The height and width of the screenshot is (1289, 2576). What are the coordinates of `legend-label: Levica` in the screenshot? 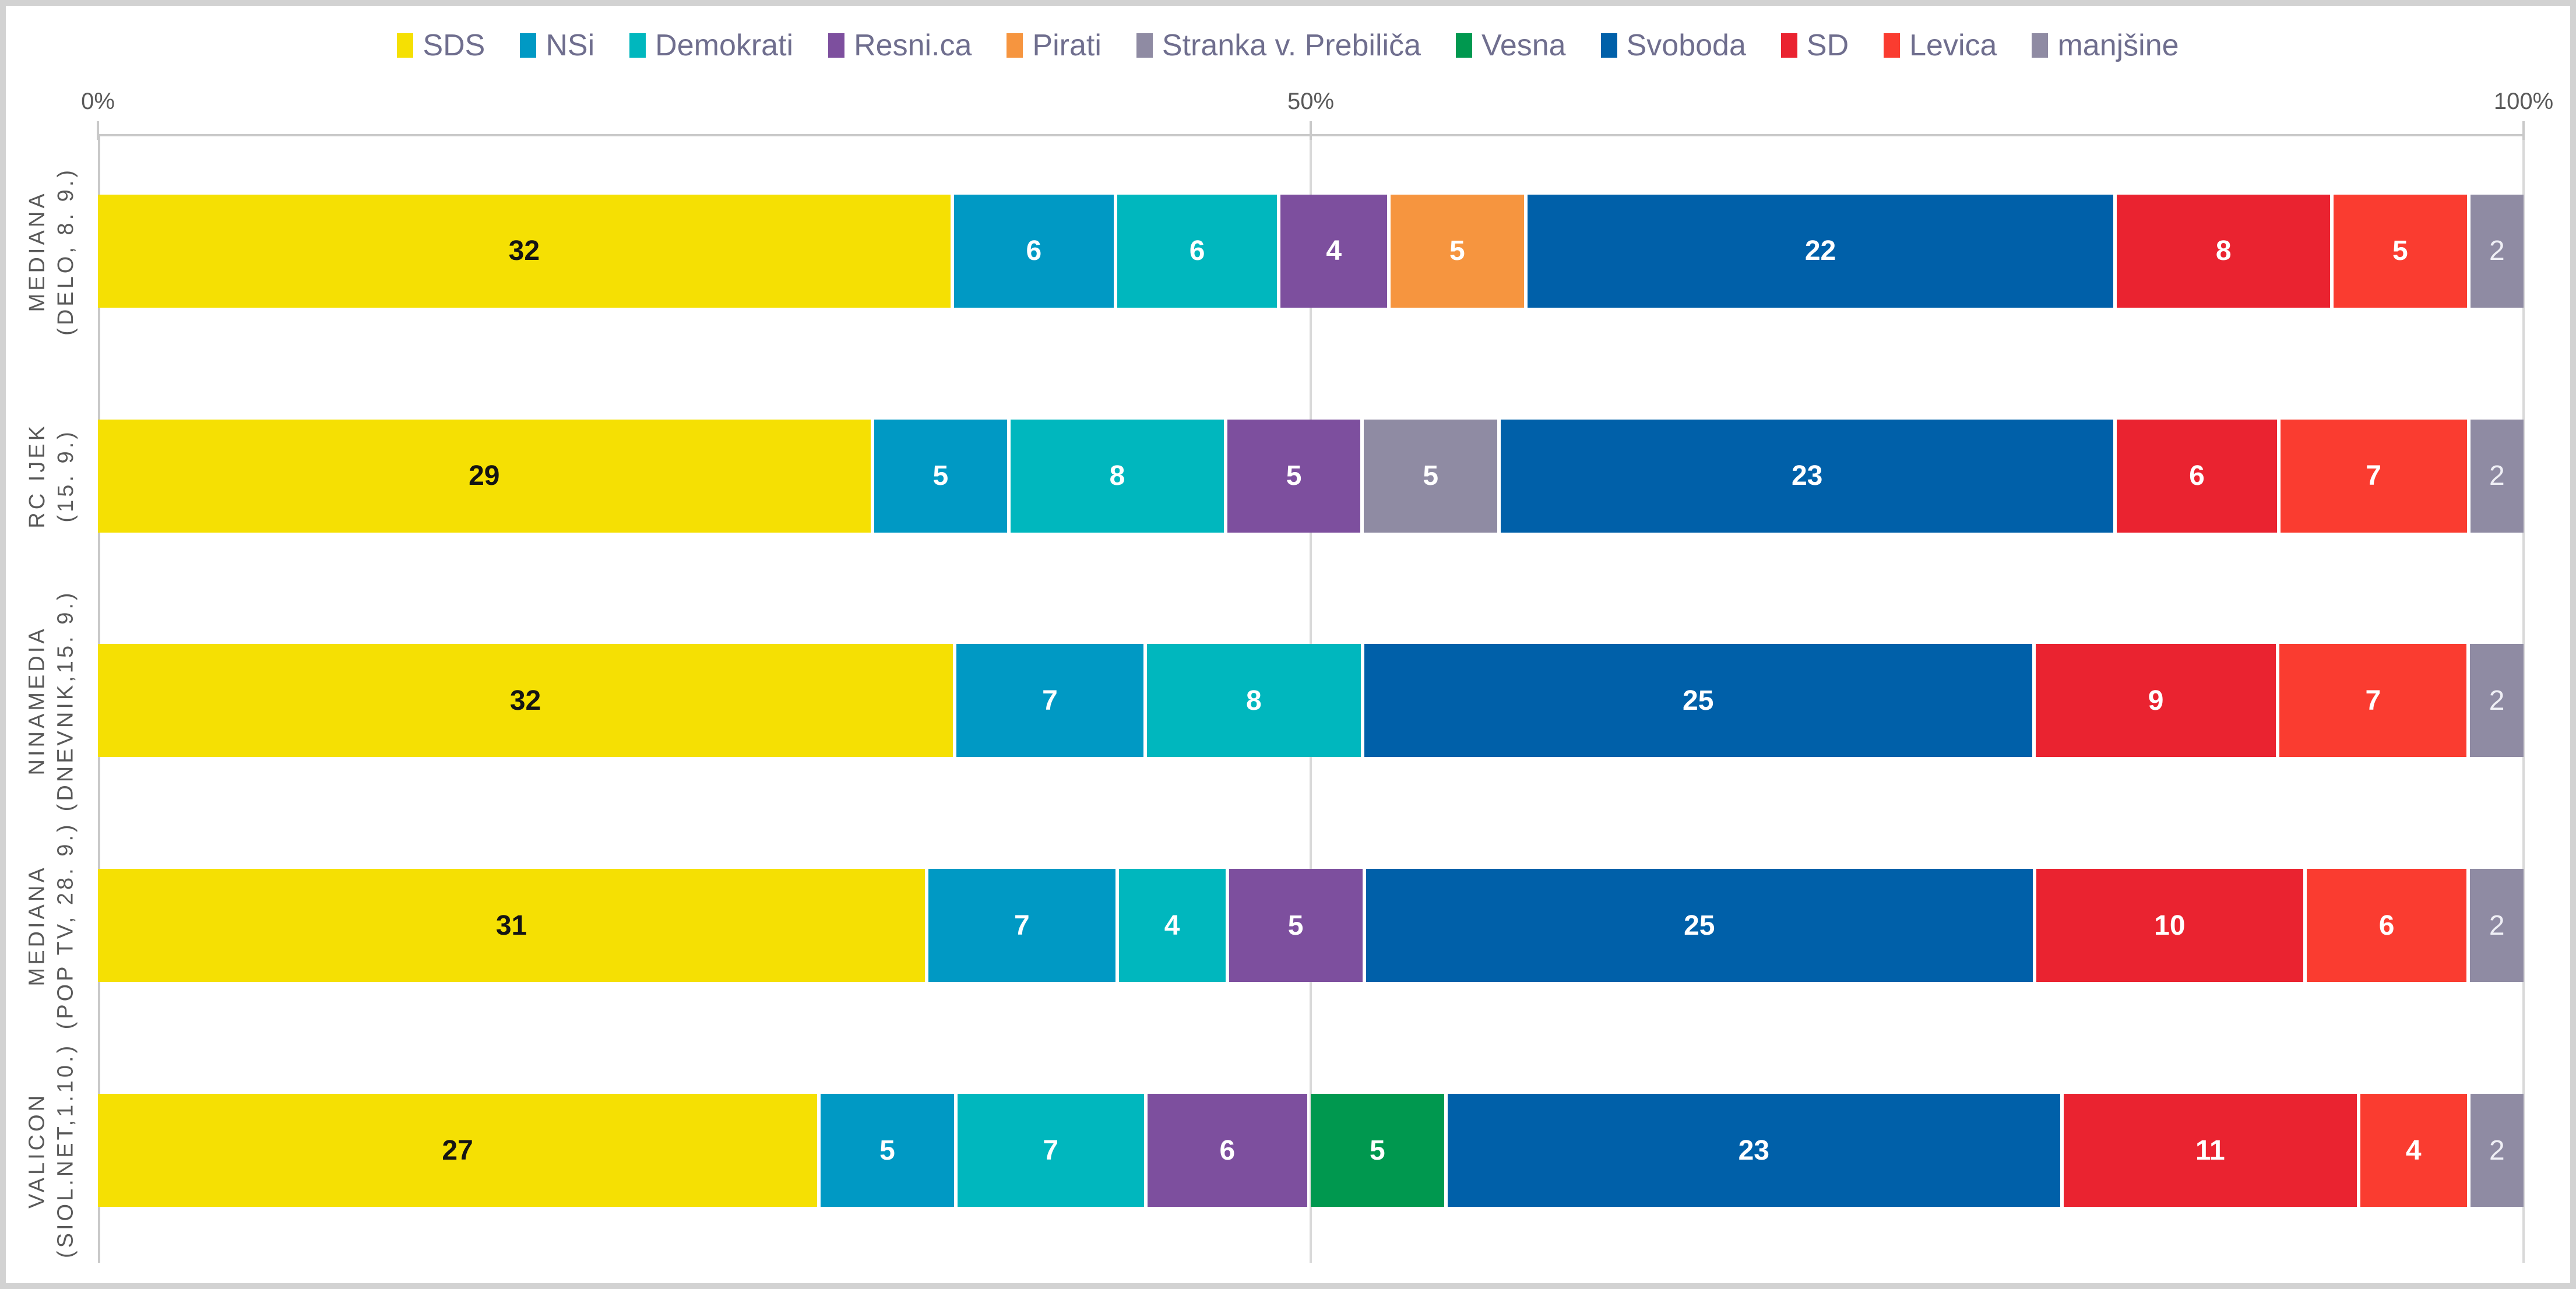 It's located at (1953, 45).